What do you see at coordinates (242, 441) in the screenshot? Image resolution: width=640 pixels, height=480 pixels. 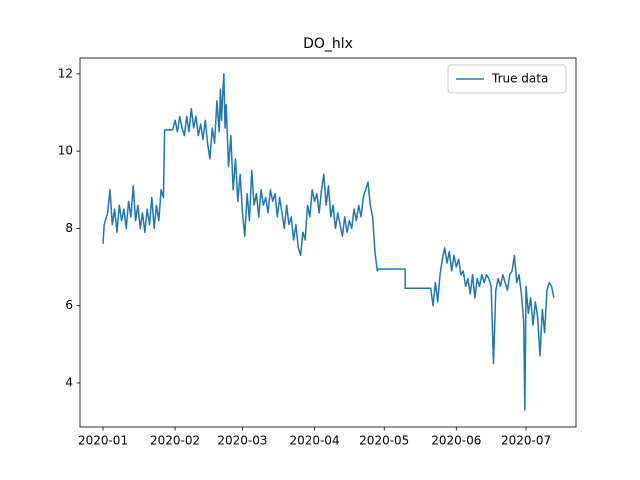 I see `x-tick-label: 2020-03` at bounding box center [242, 441].